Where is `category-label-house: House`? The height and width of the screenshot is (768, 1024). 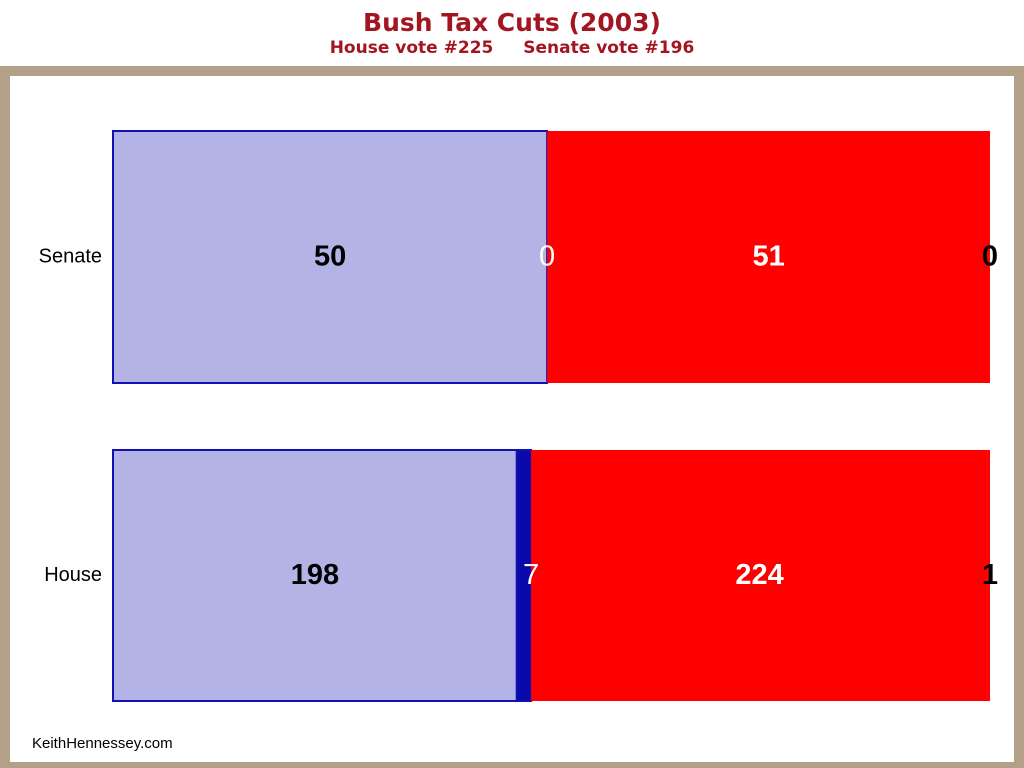
category-label-house: House is located at coordinates (73, 575).